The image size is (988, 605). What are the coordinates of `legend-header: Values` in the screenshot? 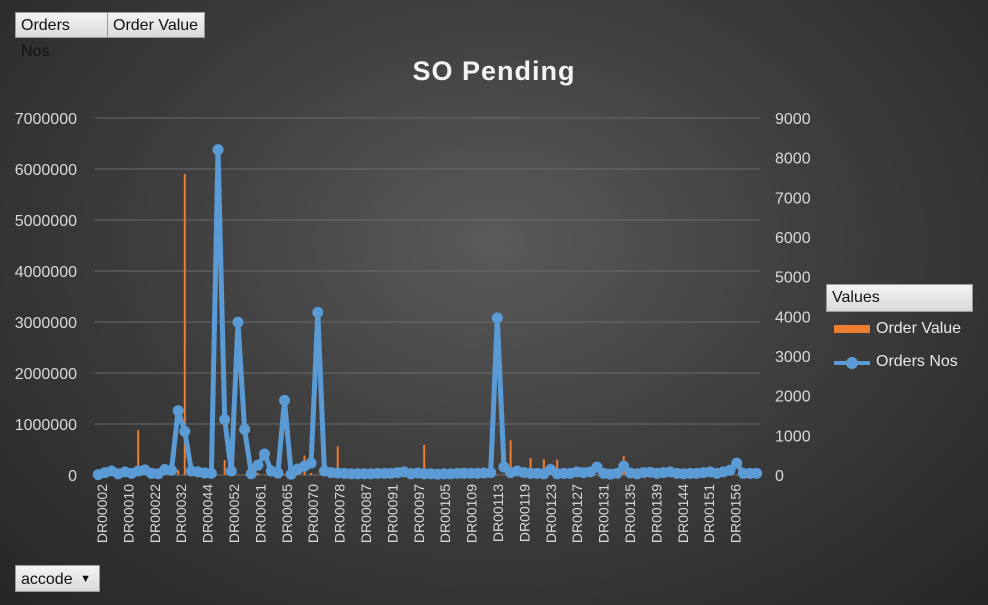 It's located at (899, 298).